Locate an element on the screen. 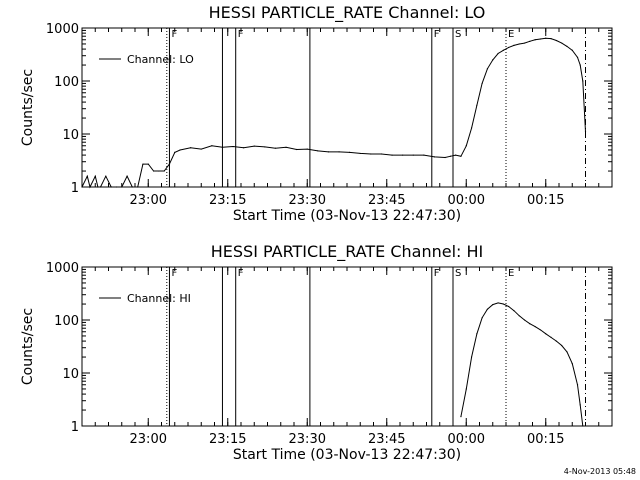  event-marker-label-2: F is located at coordinates (174, 273).